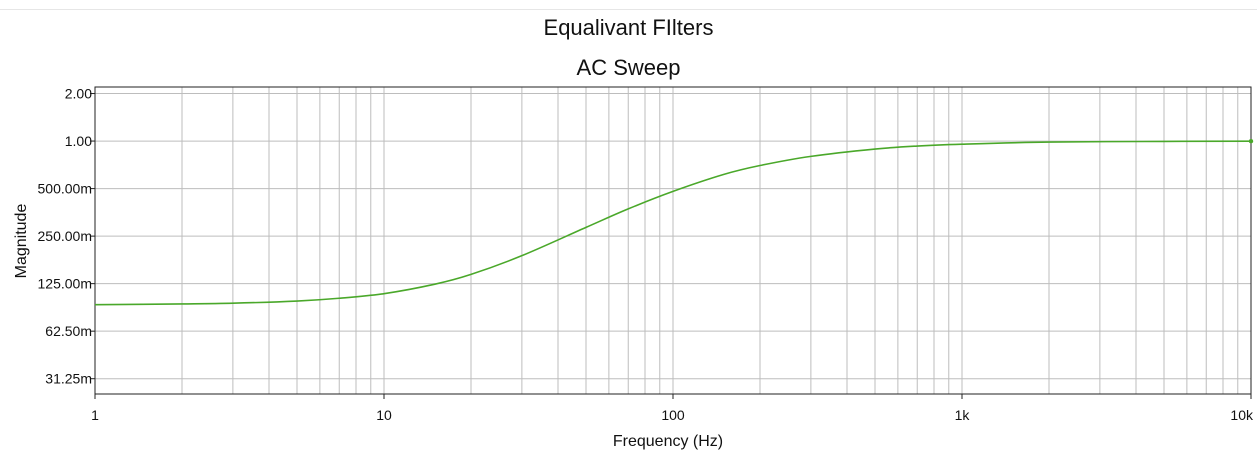 This screenshot has width=1257, height=450. I want to click on x-axis-label: Frequency (Hz), so click(668, 441).